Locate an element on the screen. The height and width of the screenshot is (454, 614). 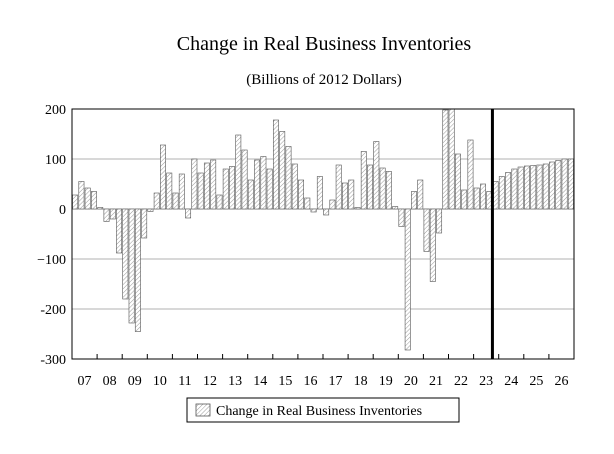
x-tick-label: 07 is located at coordinates (85, 381).